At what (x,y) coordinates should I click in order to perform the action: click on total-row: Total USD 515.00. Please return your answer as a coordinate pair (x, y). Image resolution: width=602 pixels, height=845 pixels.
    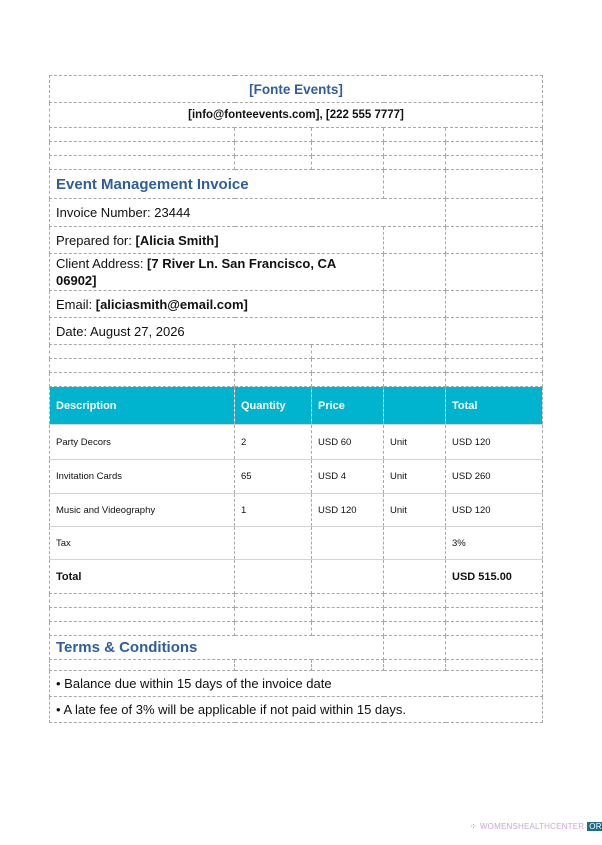
    Looking at the image, I should click on (296, 576).